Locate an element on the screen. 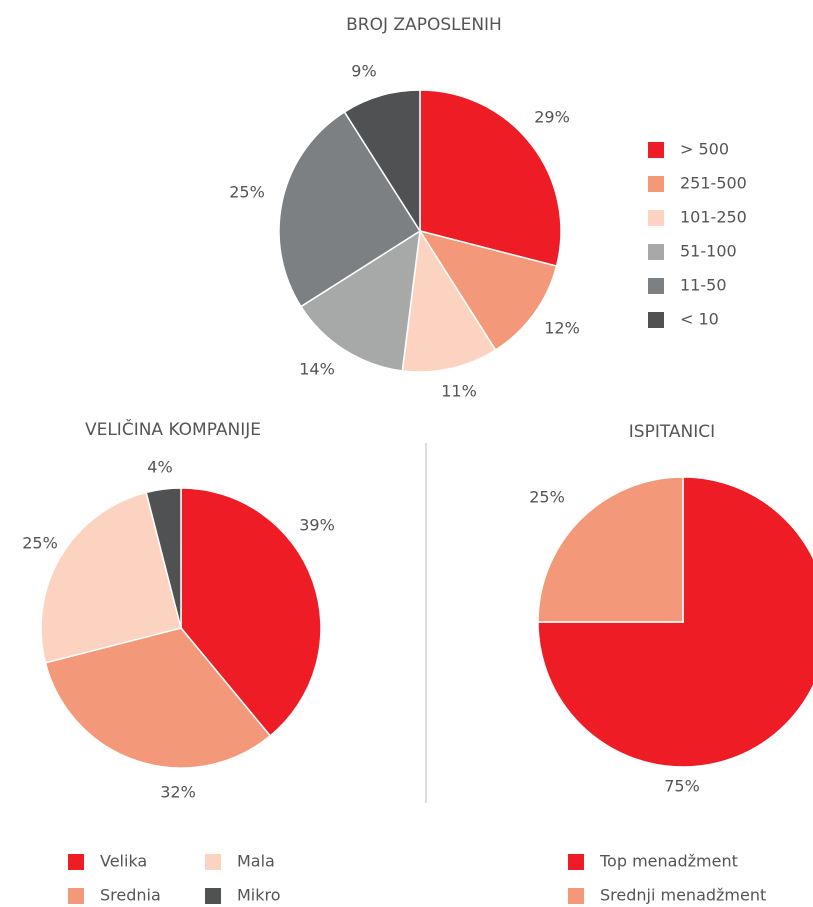  data-label: 14% is located at coordinates (317, 369).